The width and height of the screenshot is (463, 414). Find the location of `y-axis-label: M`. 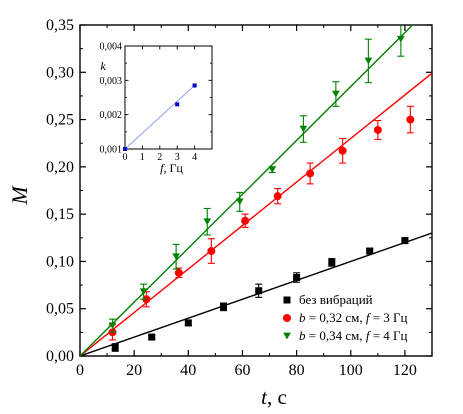

y-axis-label: M is located at coordinates (19, 195).